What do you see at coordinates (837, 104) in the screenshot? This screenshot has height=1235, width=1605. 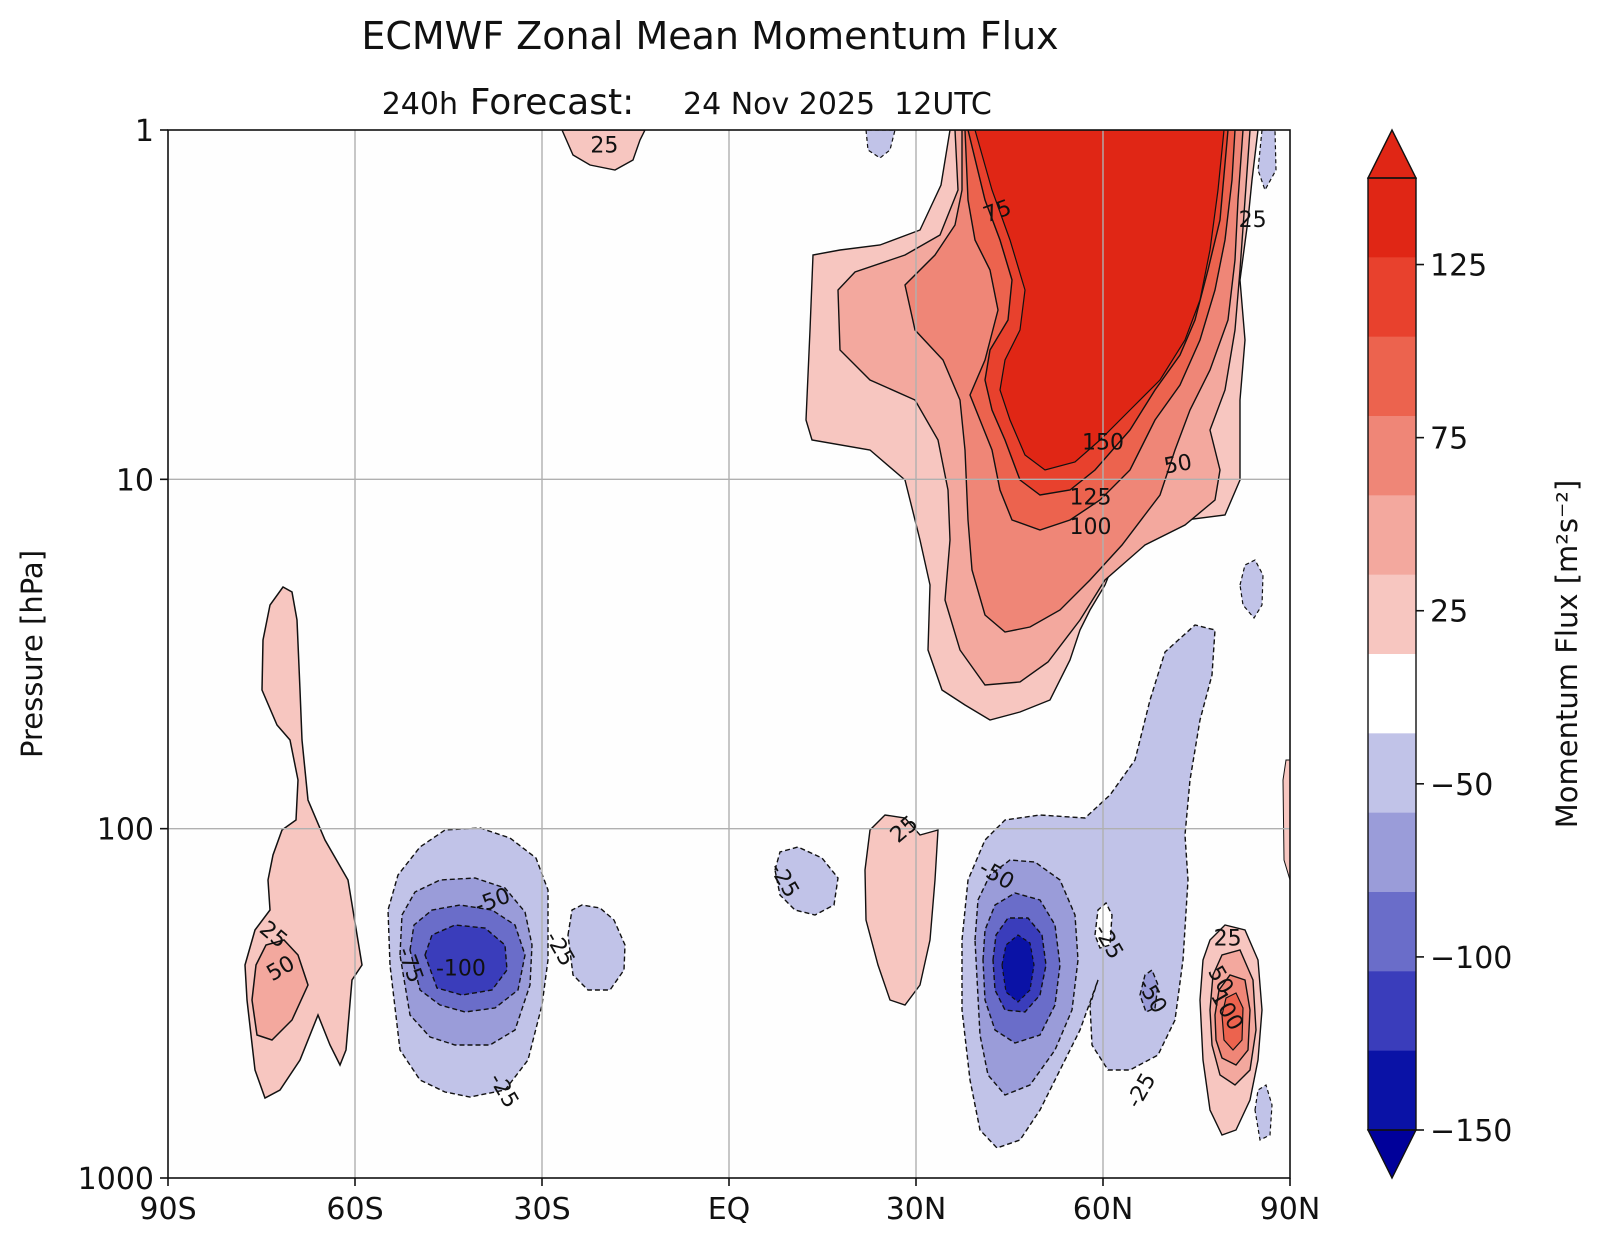 I see `subtitle-date: 24 Nov 2025 12UTC` at bounding box center [837, 104].